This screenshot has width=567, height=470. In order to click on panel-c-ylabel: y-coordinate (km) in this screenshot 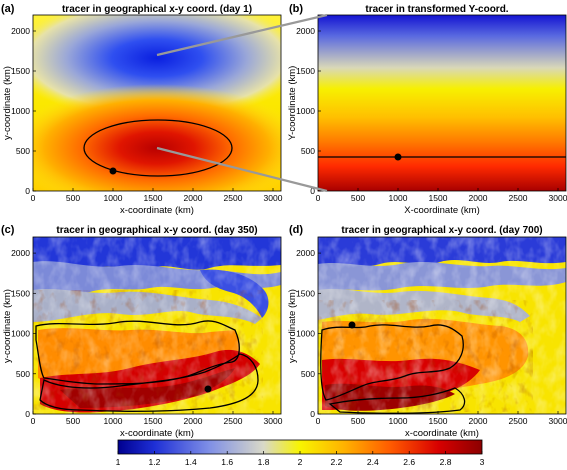, I will do `click(7, 326)`.